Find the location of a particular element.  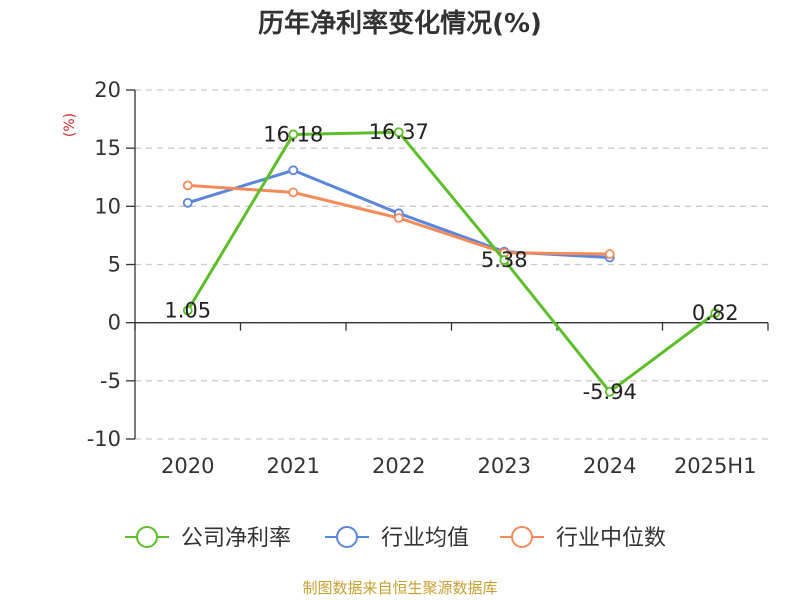

x-tick-label: 2022 is located at coordinates (398, 466).